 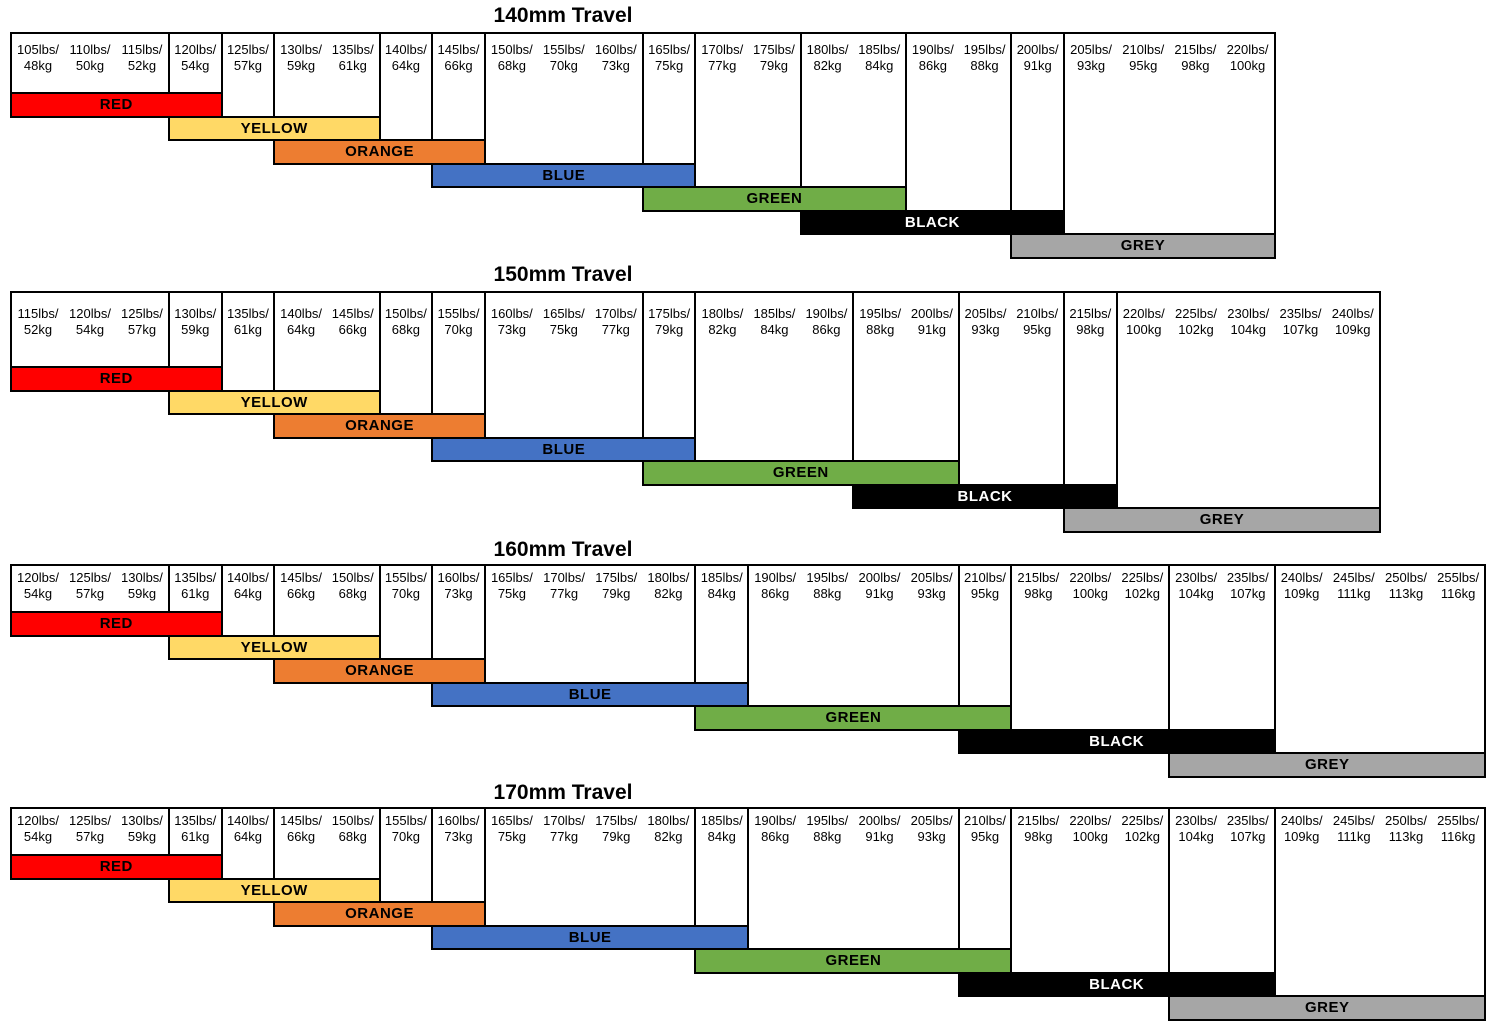 I want to click on weight-label-kg: 102kg, so click(x=1142, y=836).